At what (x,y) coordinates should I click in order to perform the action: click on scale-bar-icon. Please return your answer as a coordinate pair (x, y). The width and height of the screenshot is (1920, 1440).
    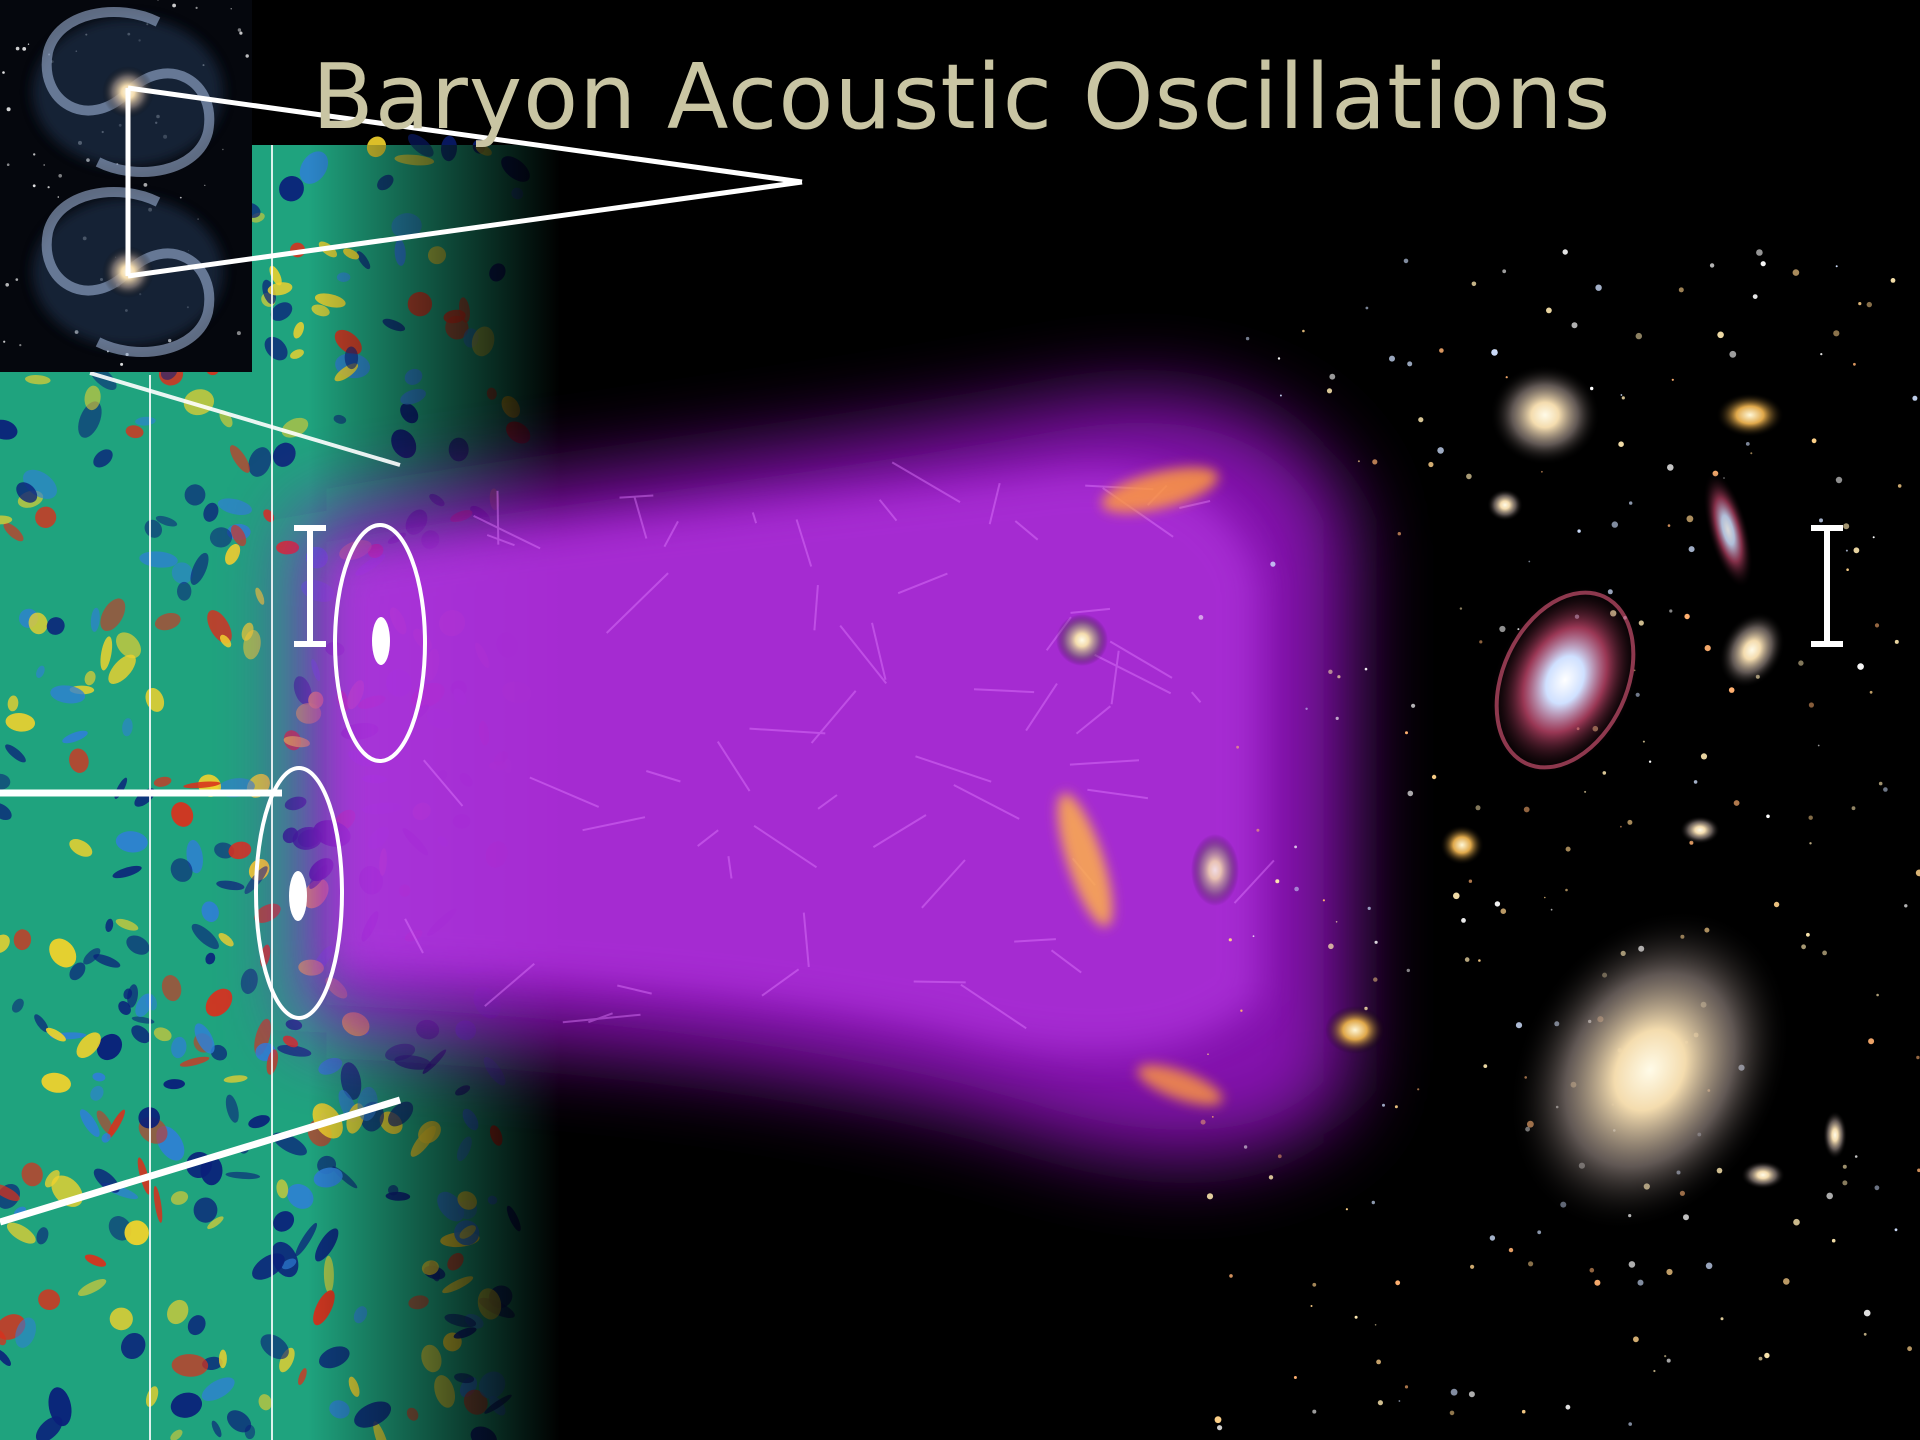
    Looking at the image, I should click on (1827, 586).